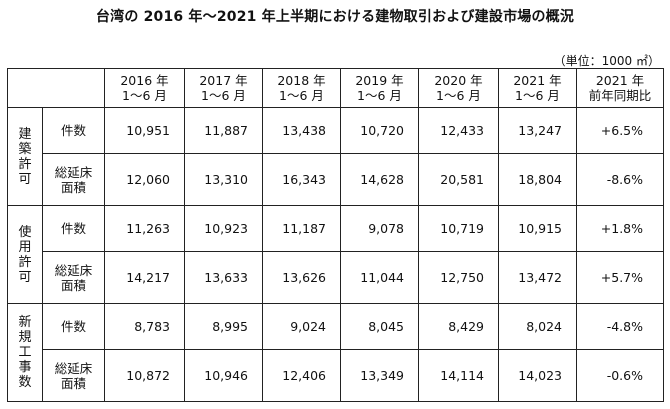 This screenshot has height=409, width=670. I want to click on value-cell: 10,872, so click(144, 375).